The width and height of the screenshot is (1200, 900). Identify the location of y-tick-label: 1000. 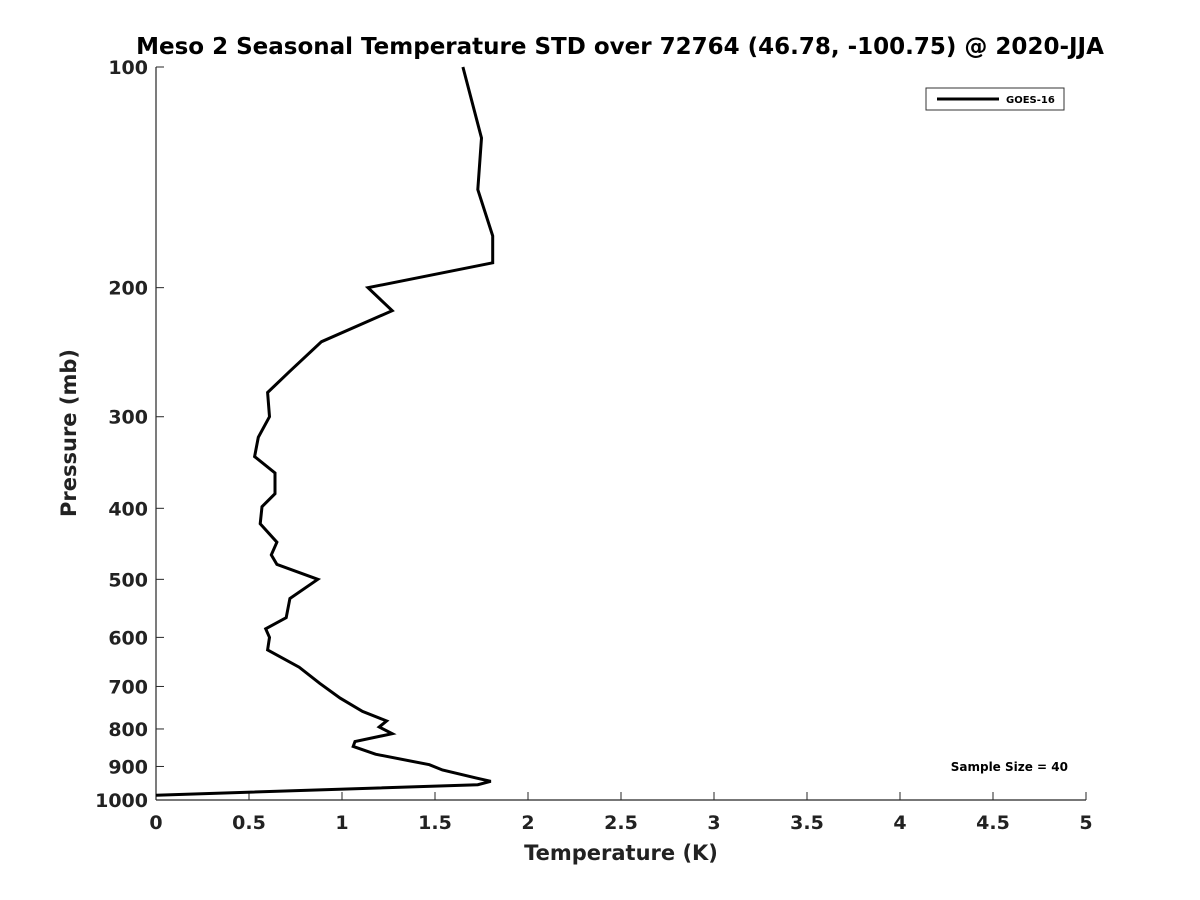
(121, 801).